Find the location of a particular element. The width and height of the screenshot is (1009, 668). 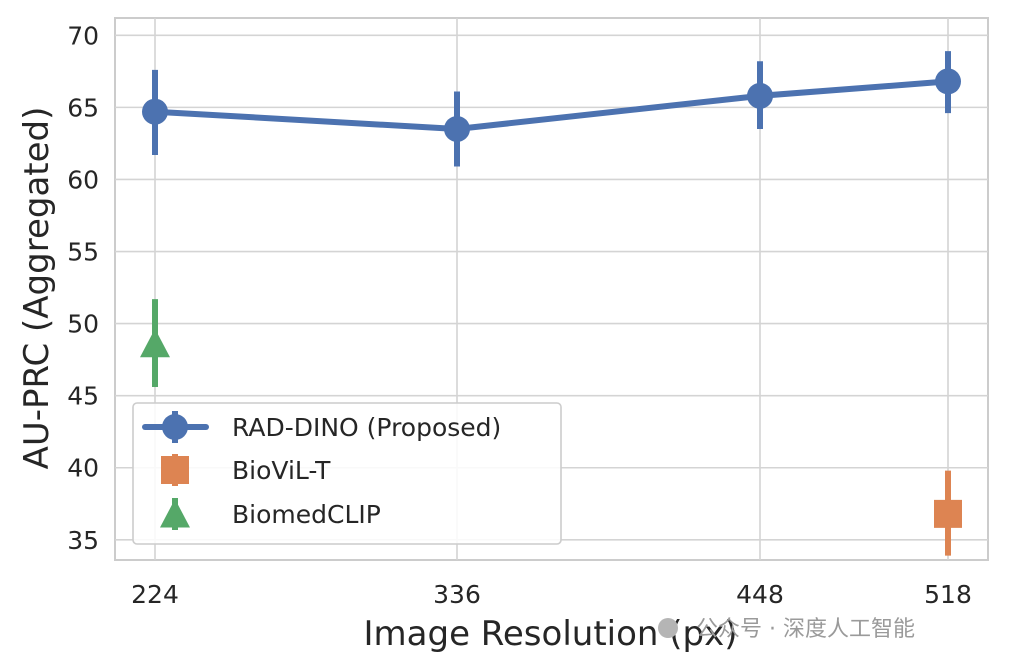

x-tick-label: 336 is located at coordinates (457, 594).